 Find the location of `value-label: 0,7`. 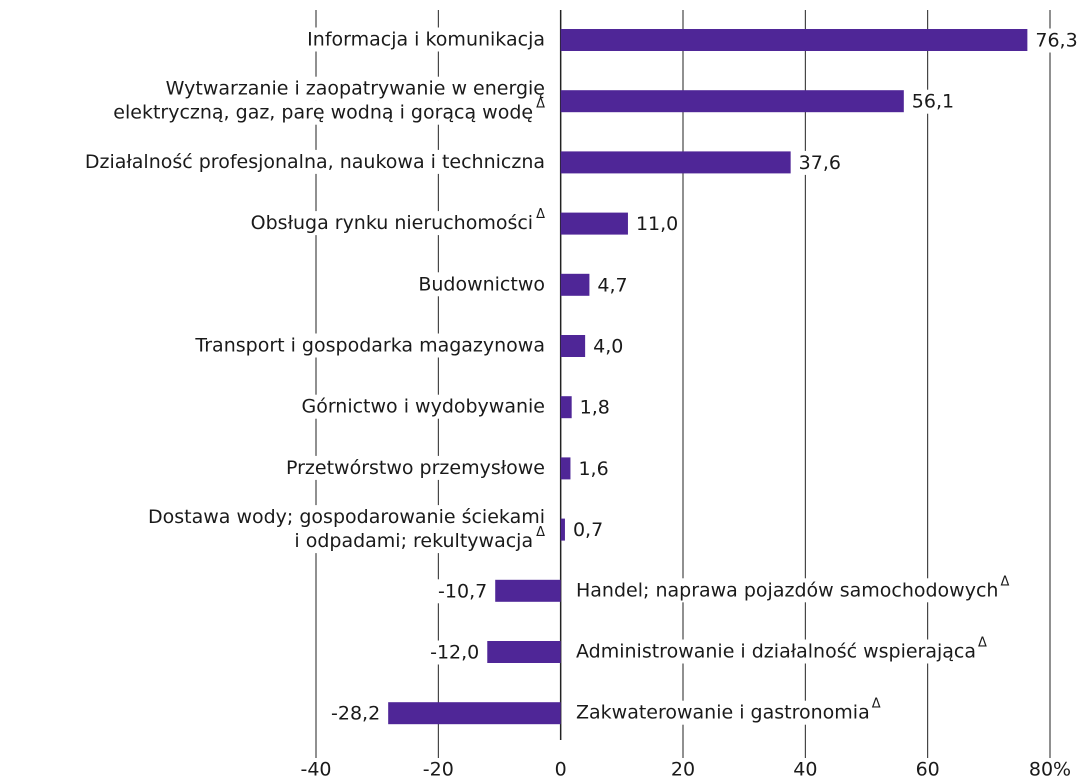

value-label: 0,7 is located at coordinates (588, 530).